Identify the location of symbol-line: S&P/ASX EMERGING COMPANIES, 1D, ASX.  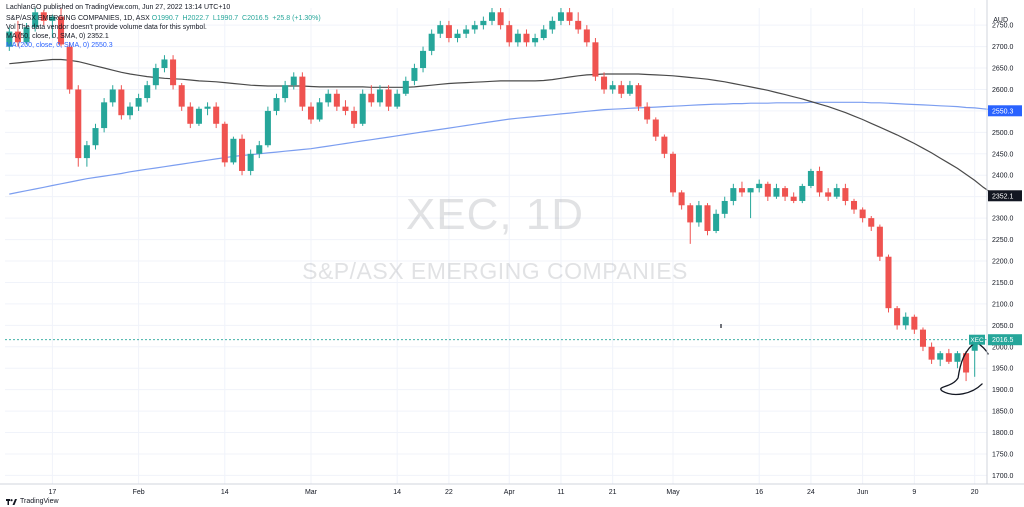
(78, 18).